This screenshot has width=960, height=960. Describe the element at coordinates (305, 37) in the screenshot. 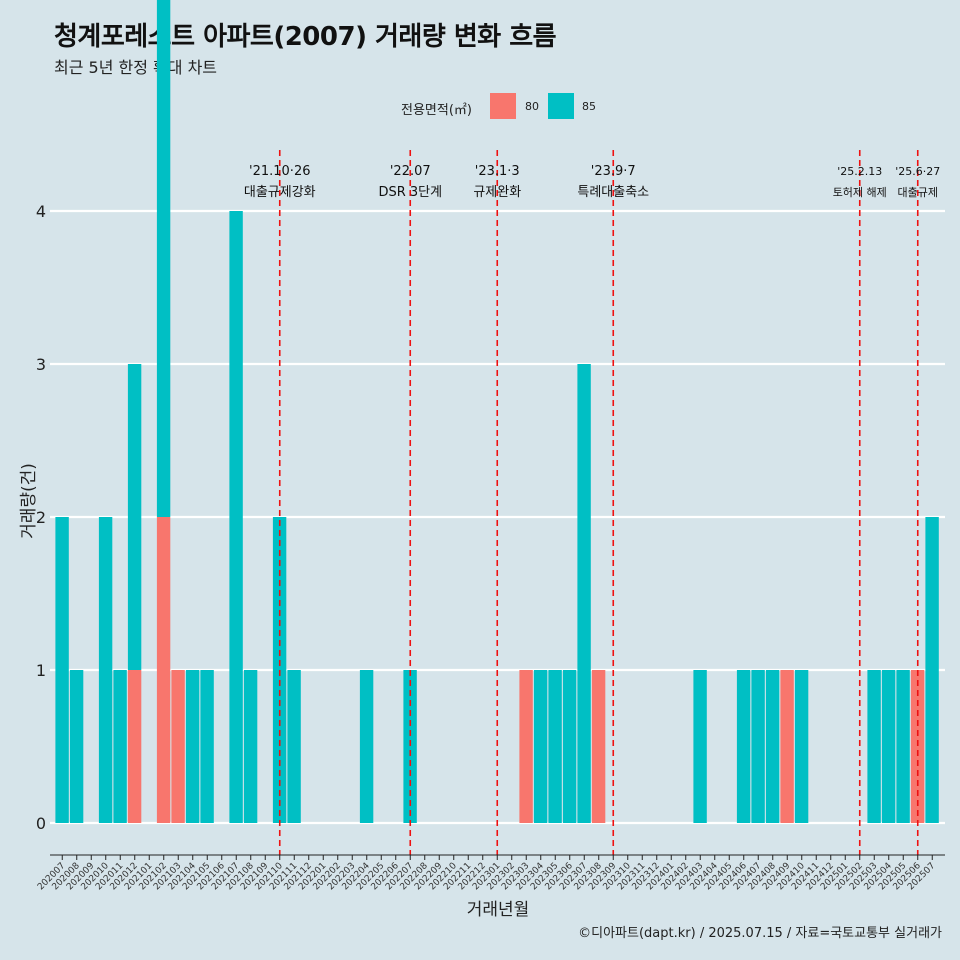

I see `chart-title: 청계포레스트 아파트(2007) 거래량 변화 흐름` at that location.